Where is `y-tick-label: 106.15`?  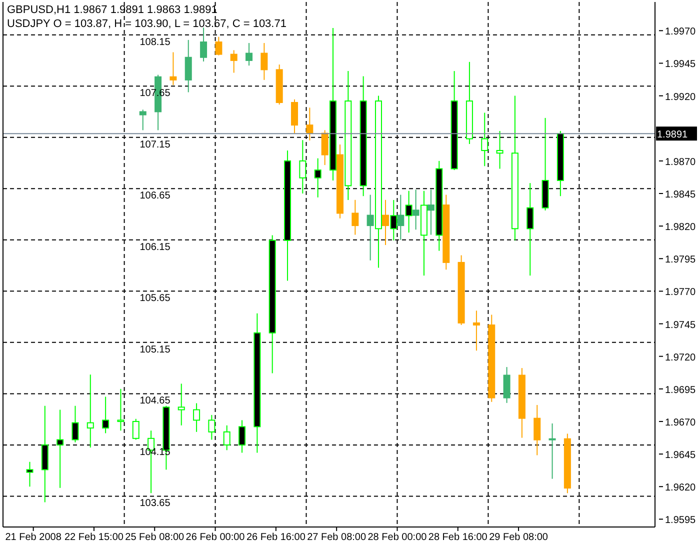
y-tick-label: 106.15 is located at coordinates (155, 247).